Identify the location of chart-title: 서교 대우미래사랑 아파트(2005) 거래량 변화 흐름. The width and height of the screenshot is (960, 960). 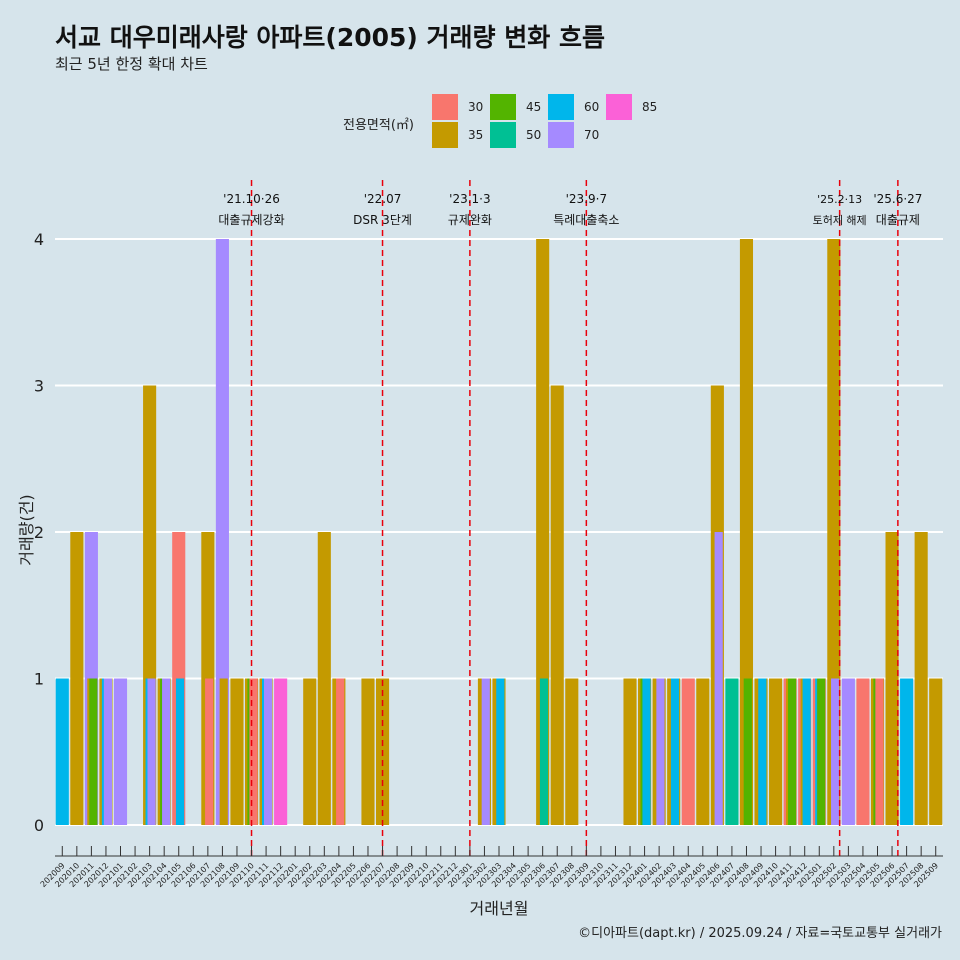
(330, 37).